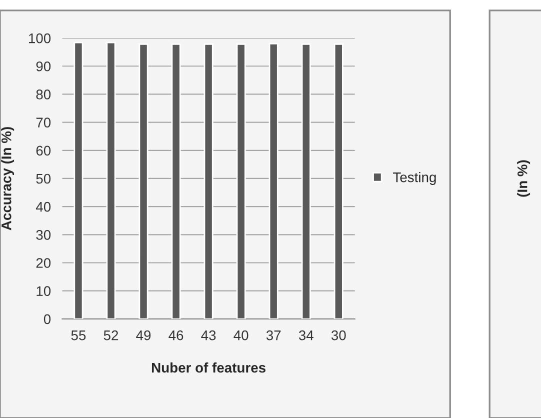 The width and height of the screenshot is (541, 418). What do you see at coordinates (39, 38) in the screenshot?
I see `y-tick-label: 100` at bounding box center [39, 38].